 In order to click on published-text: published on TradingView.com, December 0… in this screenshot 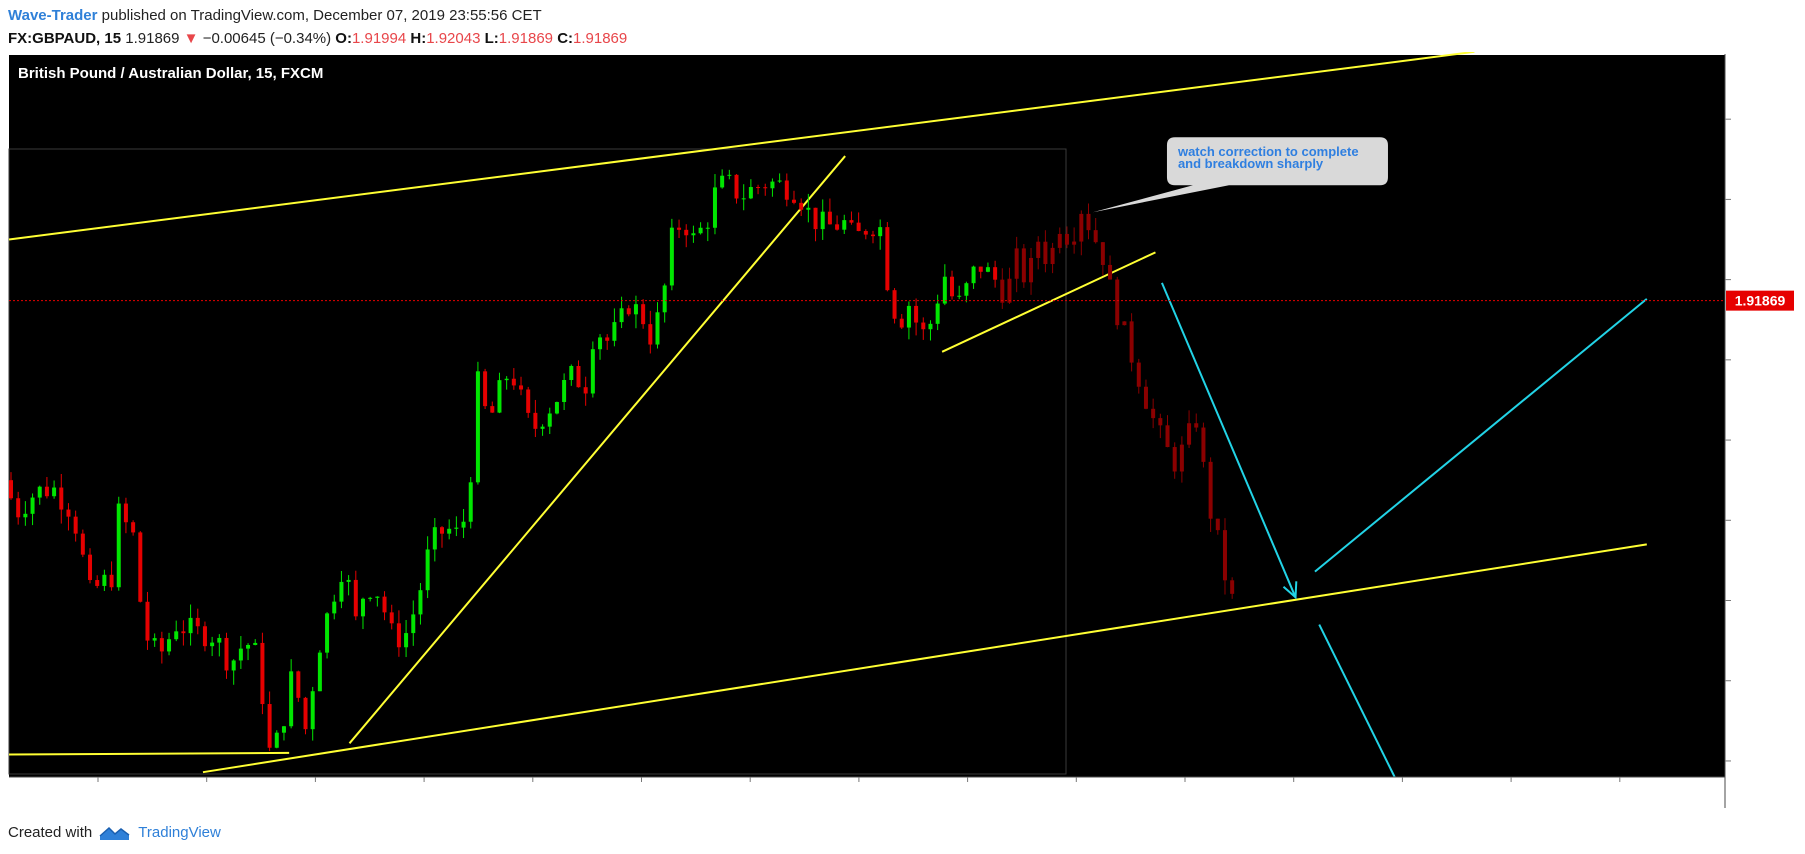, I will do `click(321, 15)`.